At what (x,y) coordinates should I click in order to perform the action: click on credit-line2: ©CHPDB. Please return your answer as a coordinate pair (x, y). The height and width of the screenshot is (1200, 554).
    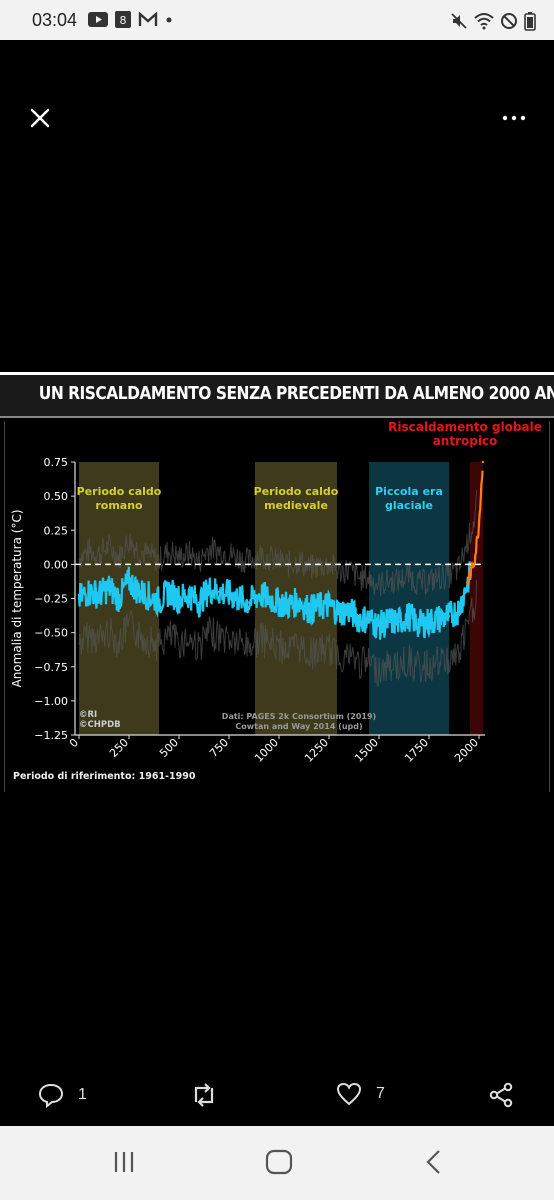
    Looking at the image, I should click on (100, 725).